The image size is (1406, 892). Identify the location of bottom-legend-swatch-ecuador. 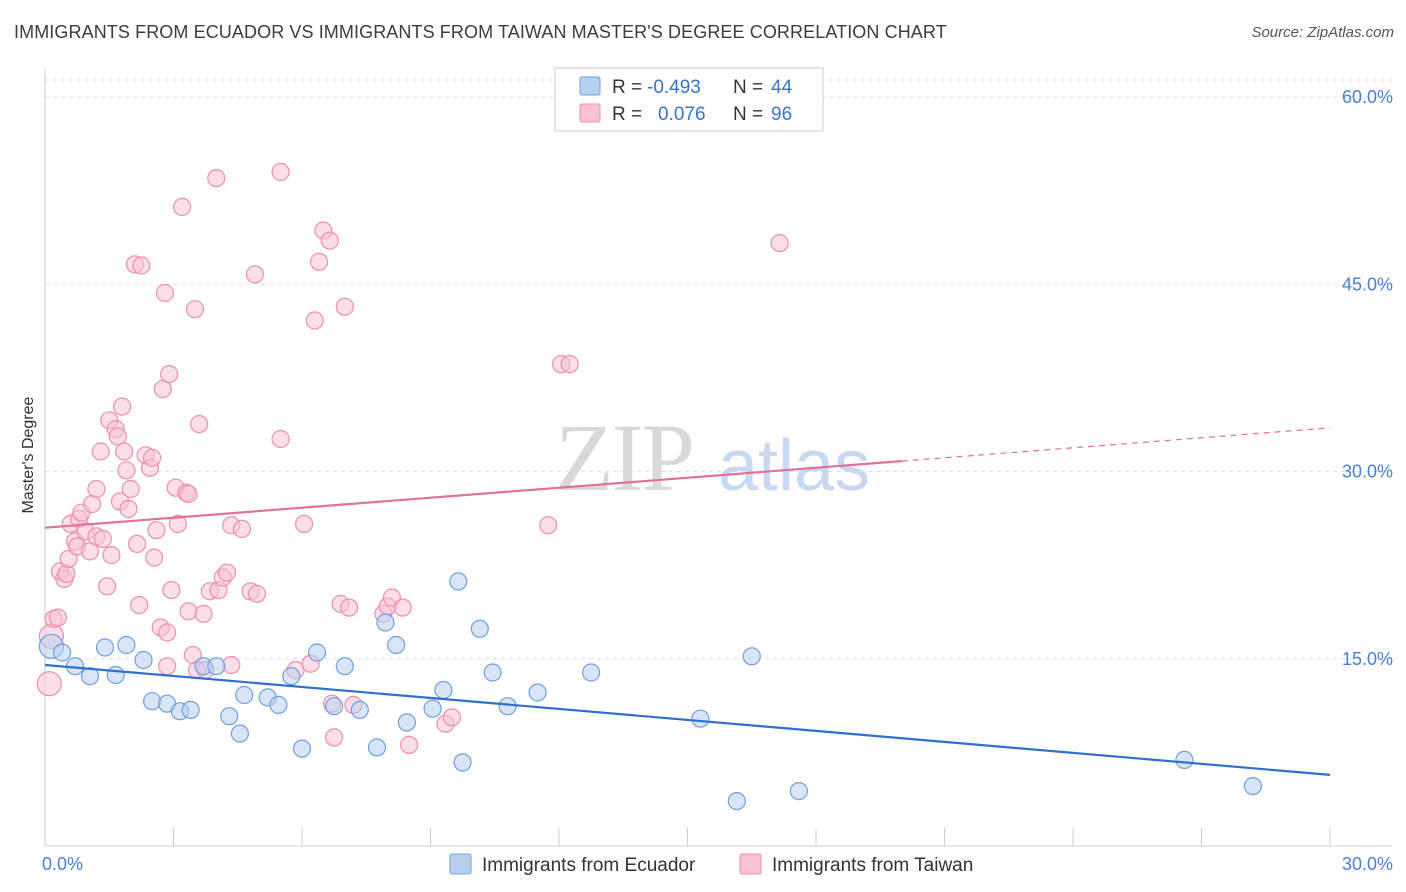
(460, 864).